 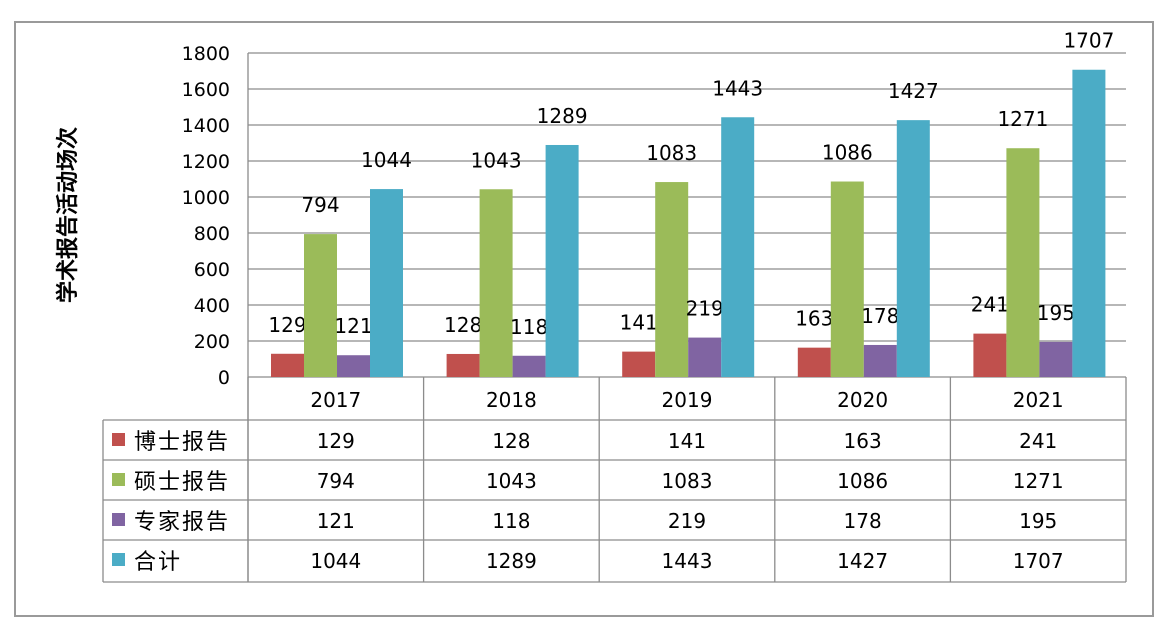 What do you see at coordinates (206, 90) in the screenshot?
I see `y-tick-label: 1600` at bounding box center [206, 90].